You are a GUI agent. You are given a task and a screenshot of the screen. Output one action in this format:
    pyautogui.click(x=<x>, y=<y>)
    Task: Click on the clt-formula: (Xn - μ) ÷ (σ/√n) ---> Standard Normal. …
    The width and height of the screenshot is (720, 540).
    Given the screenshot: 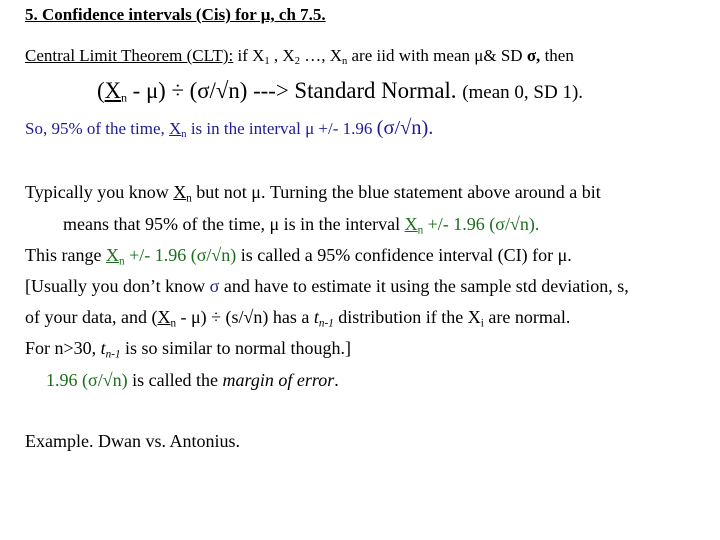 What is the action you would take?
    pyautogui.click(x=340, y=91)
    